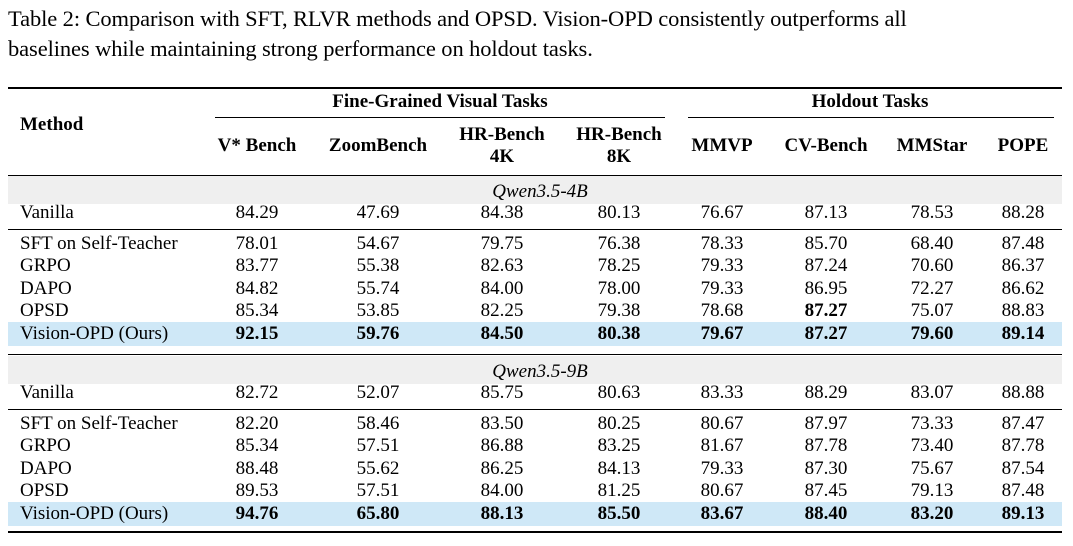 This screenshot has width=1073, height=546. What do you see at coordinates (540, 191) in the screenshot?
I see `model-group-label: Qwen3.5-4B` at bounding box center [540, 191].